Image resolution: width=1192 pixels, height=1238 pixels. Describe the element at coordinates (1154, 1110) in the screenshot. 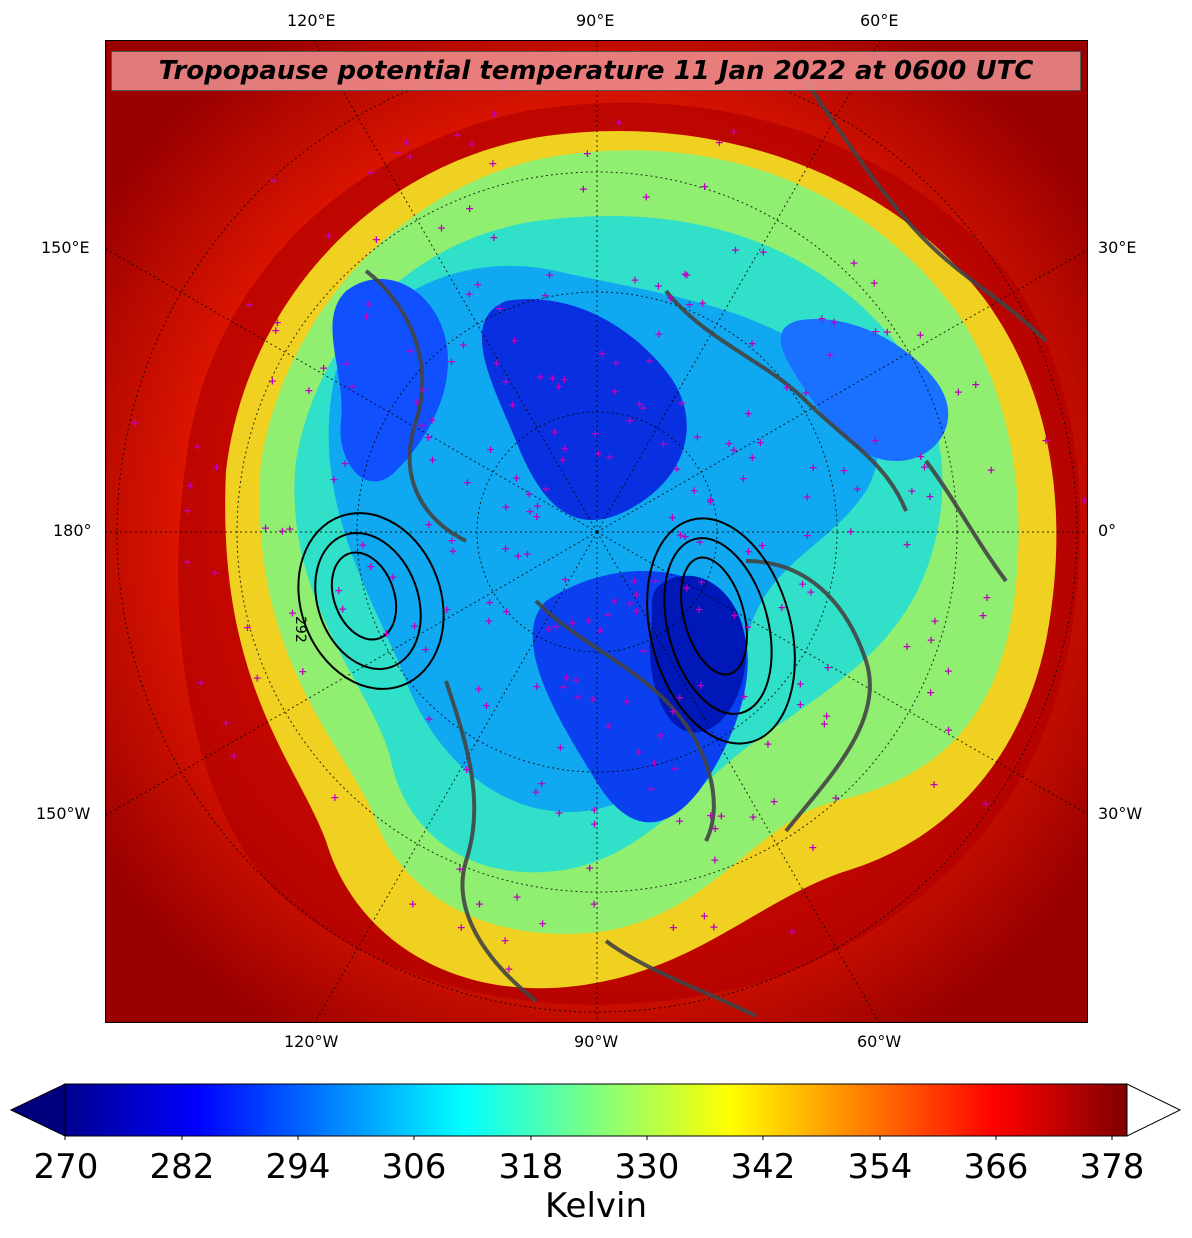

I see `colorbar-over-triangle` at that location.